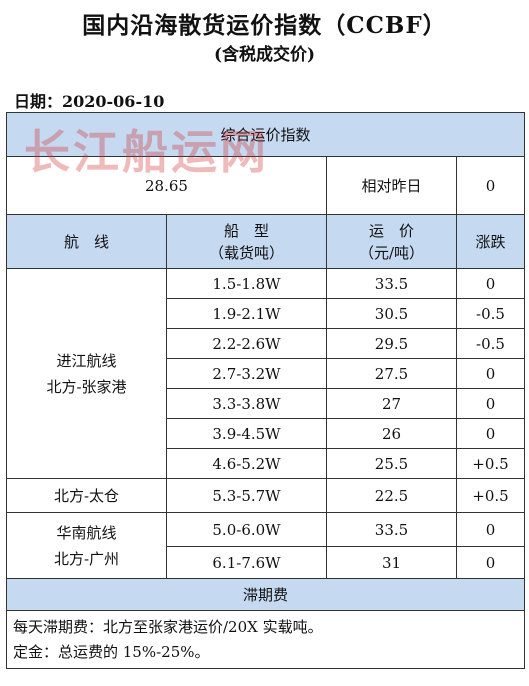 The image size is (529, 686). I want to click on freight-cell: 22.5, so click(391, 495).